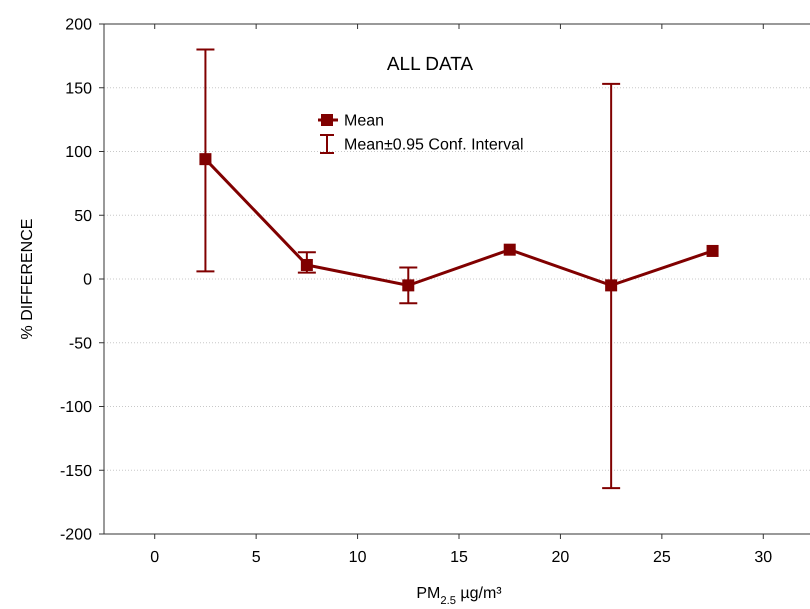 This screenshot has height=609, width=810. I want to click on x-tick-label: 10, so click(357, 557).